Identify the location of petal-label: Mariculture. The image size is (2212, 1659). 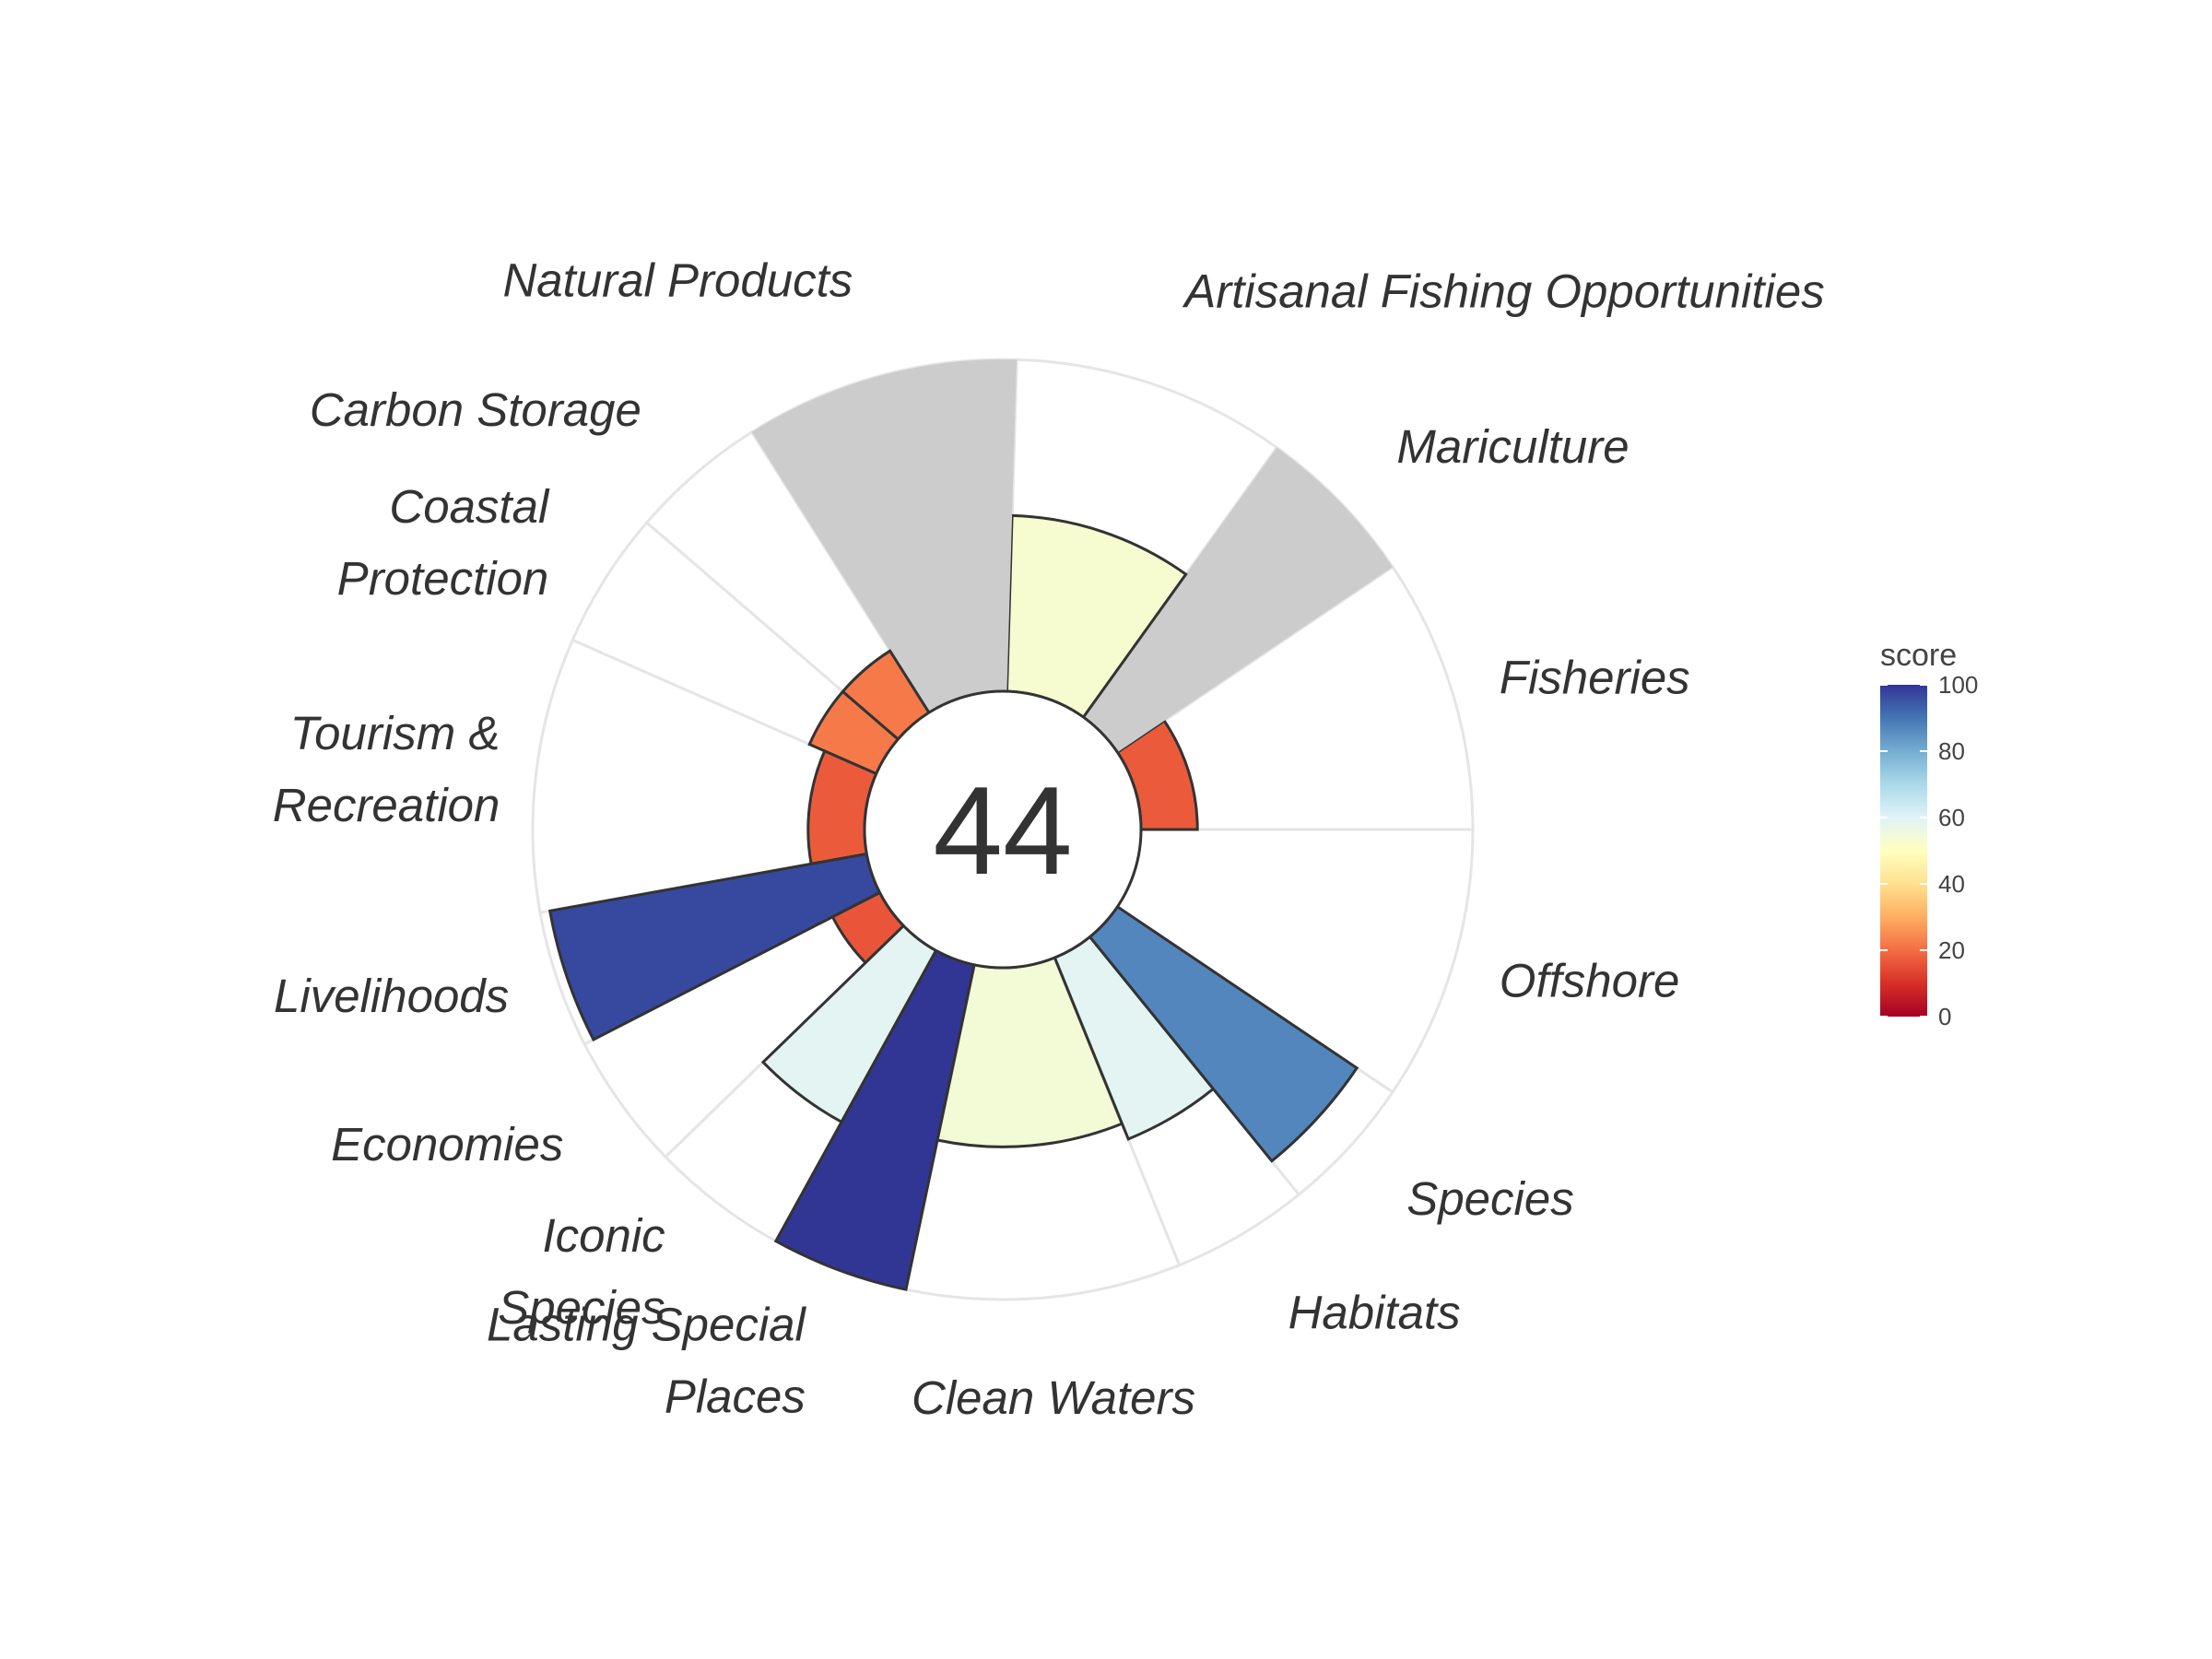
(1512, 446).